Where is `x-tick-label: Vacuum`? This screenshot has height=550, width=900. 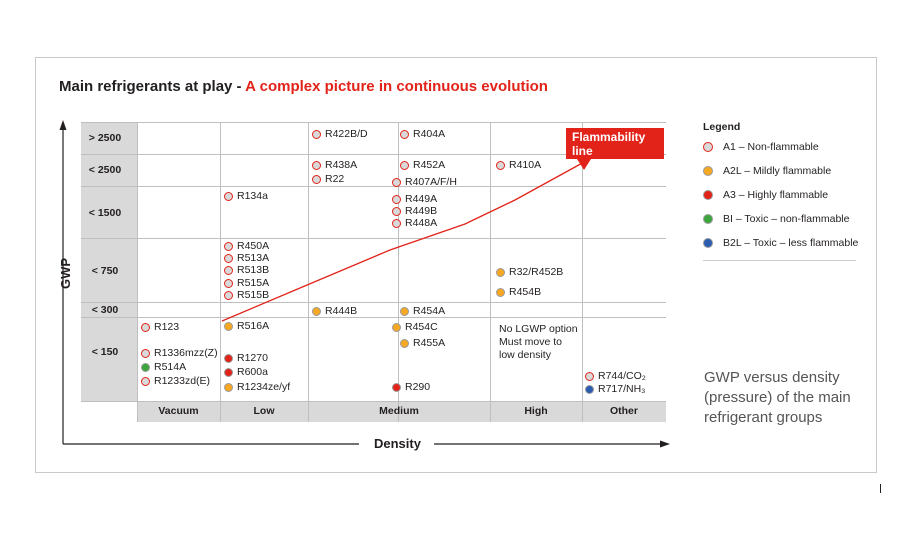
x-tick-label: Vacuum is located at coordinates (178, 411).